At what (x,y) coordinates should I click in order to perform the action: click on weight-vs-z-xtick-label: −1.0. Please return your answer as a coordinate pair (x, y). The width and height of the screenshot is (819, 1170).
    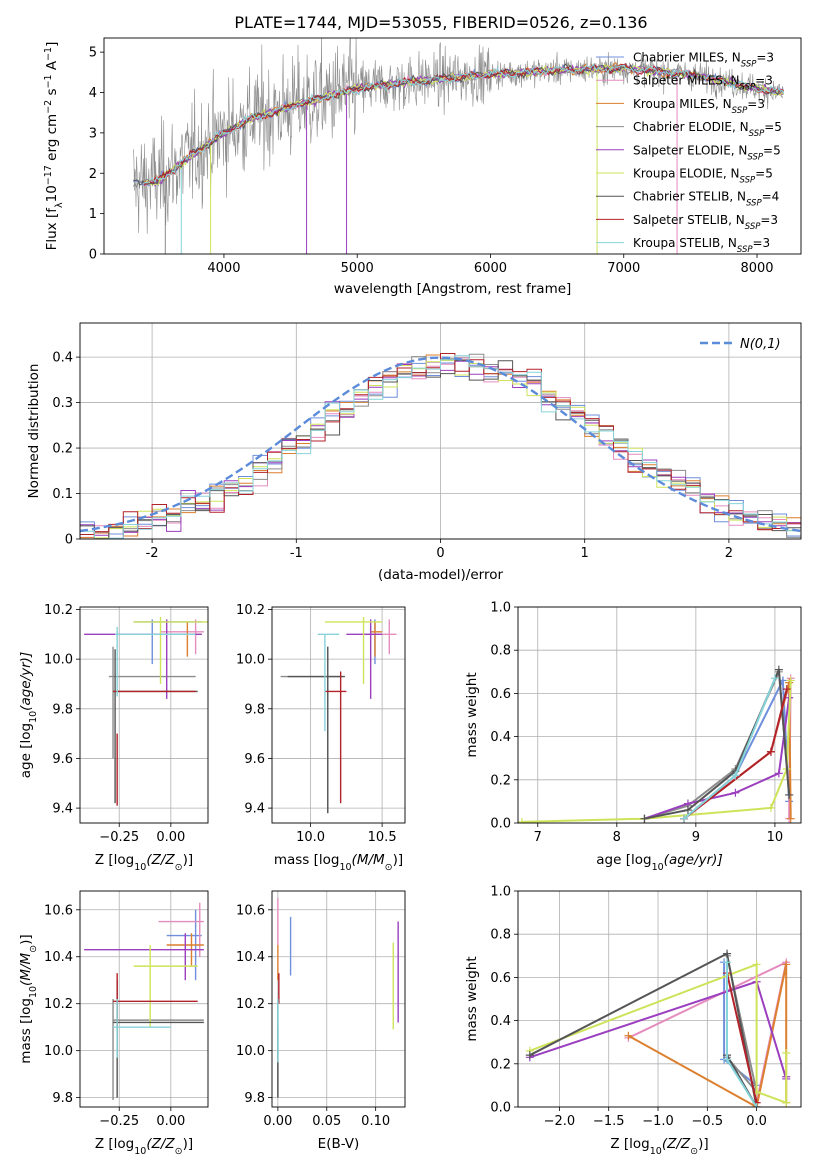
    Looking at the image, I should click on (658, 1121).